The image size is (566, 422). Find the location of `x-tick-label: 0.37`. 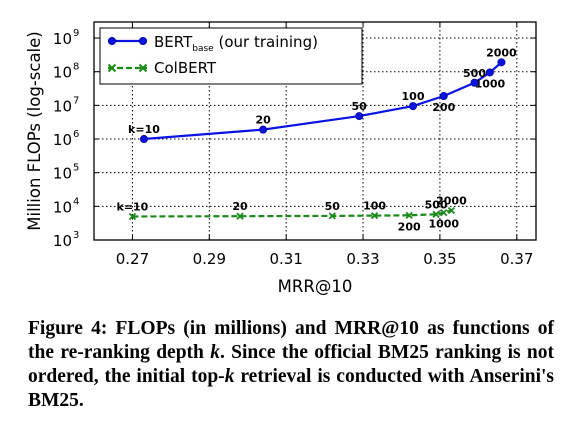

x-tick-label: 0.37 is located at coordinates (516, 259).